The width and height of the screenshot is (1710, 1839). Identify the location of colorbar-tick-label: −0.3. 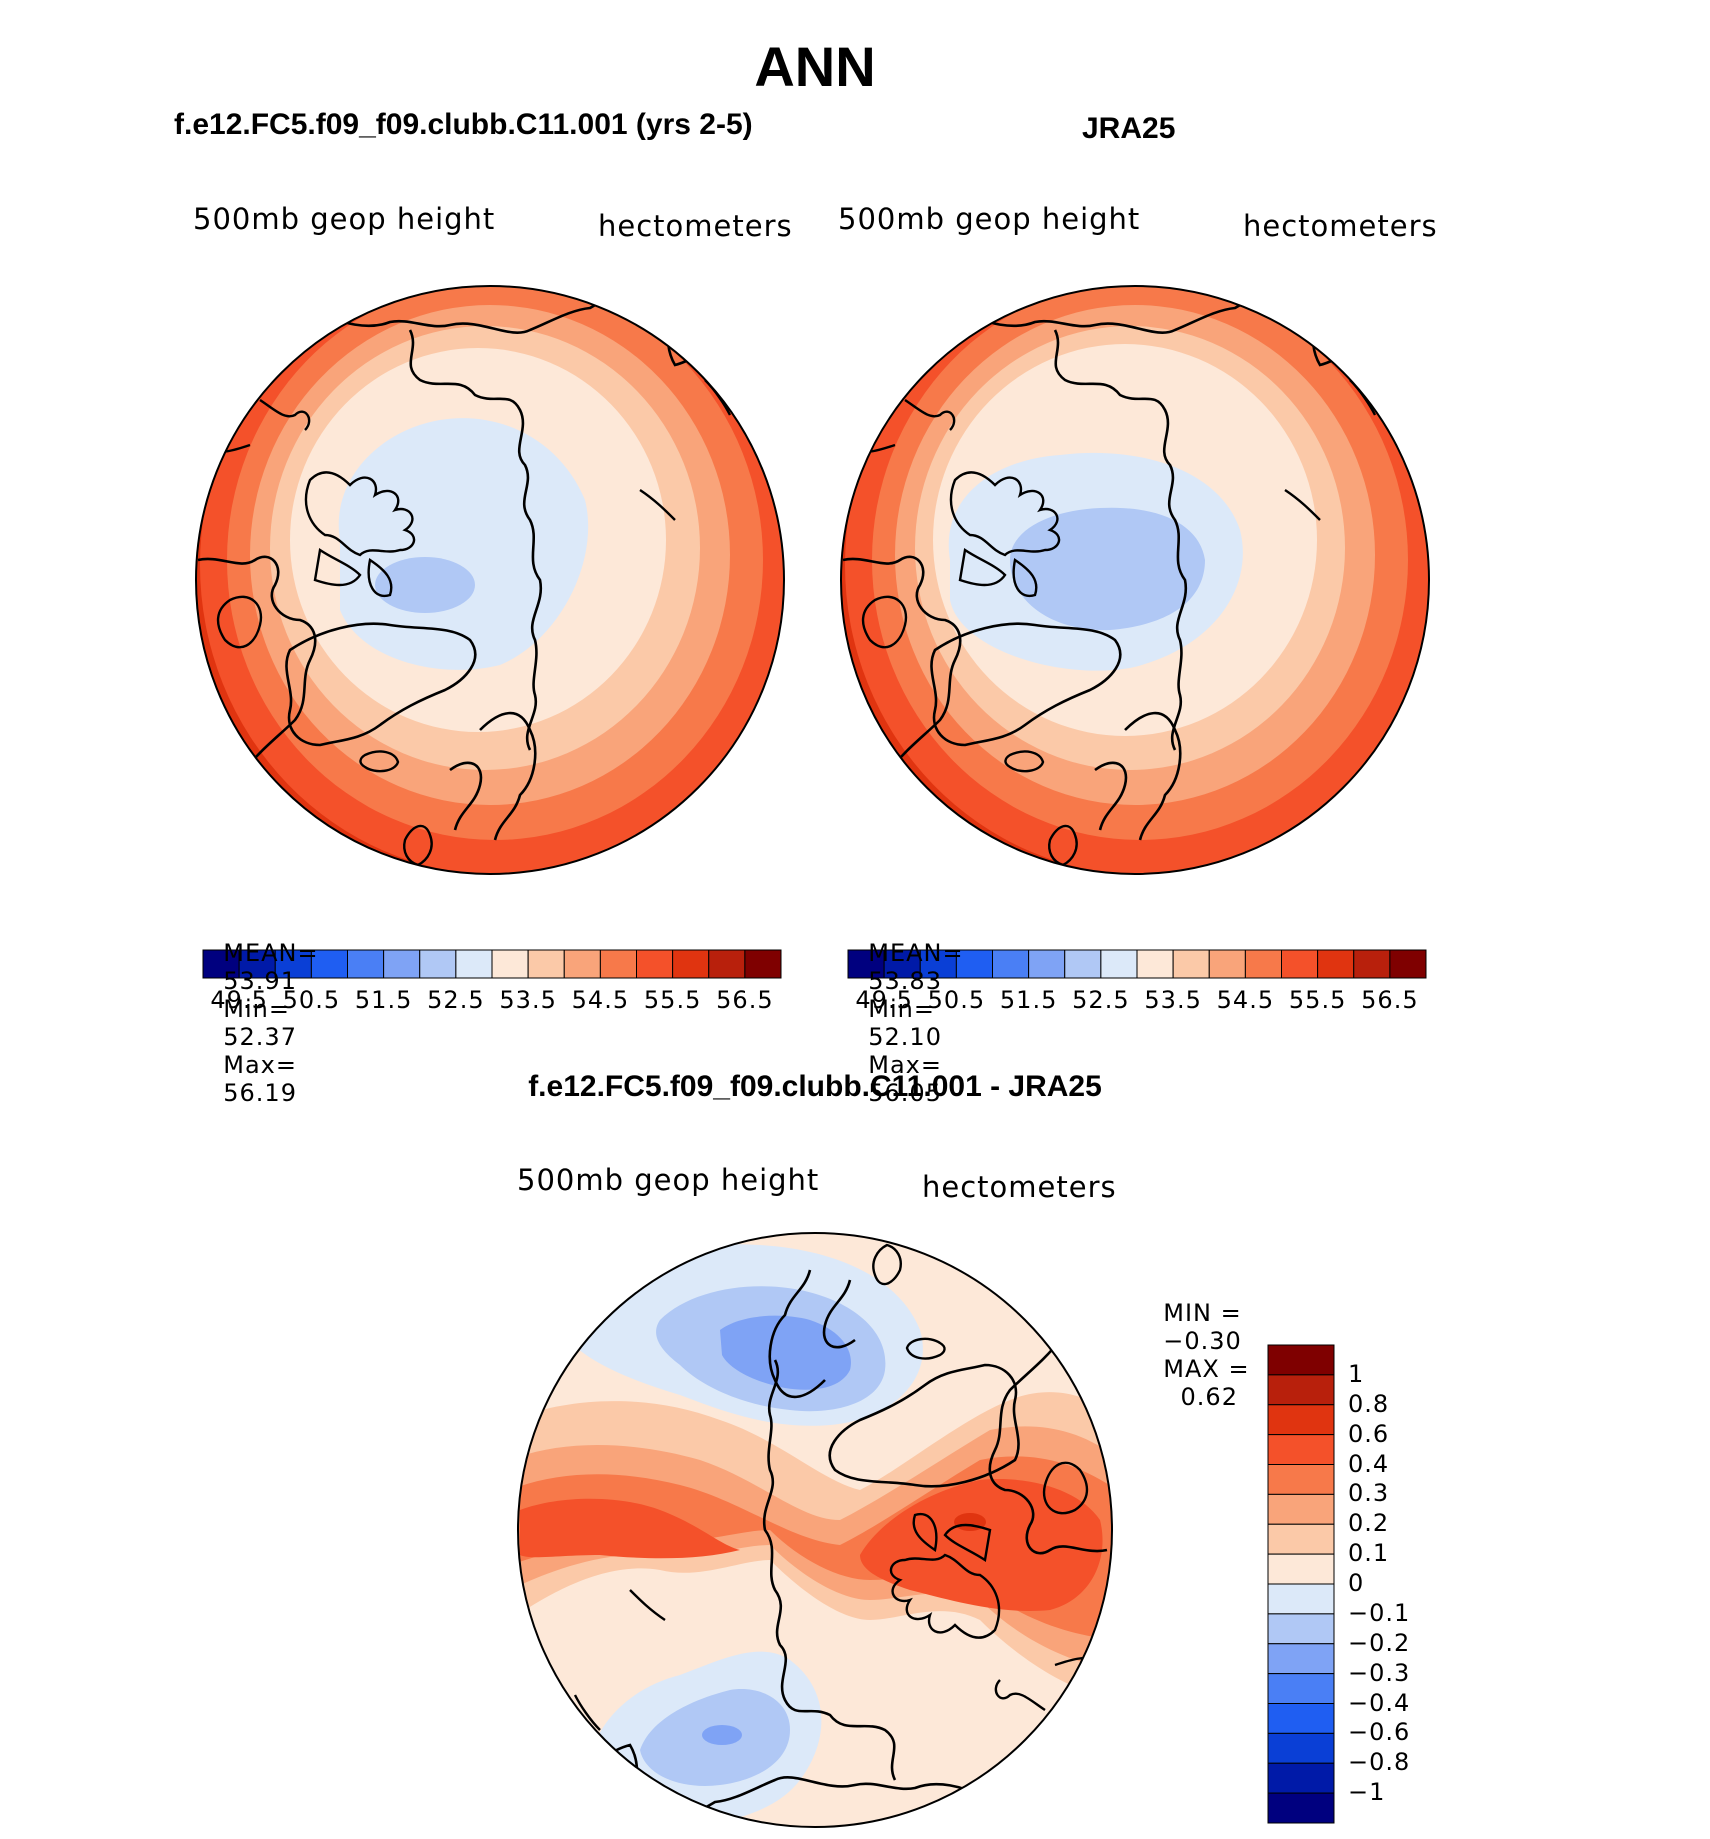
(1379, 1672).